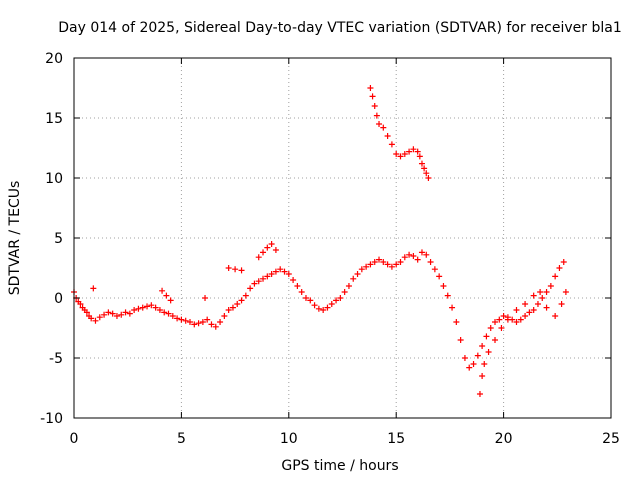 Image resolution: width=640 pixels, height=480 pixels. Describe the element at coordinates (396, 439) in the screenshot. I see `x-tick-label: 15` at that location.